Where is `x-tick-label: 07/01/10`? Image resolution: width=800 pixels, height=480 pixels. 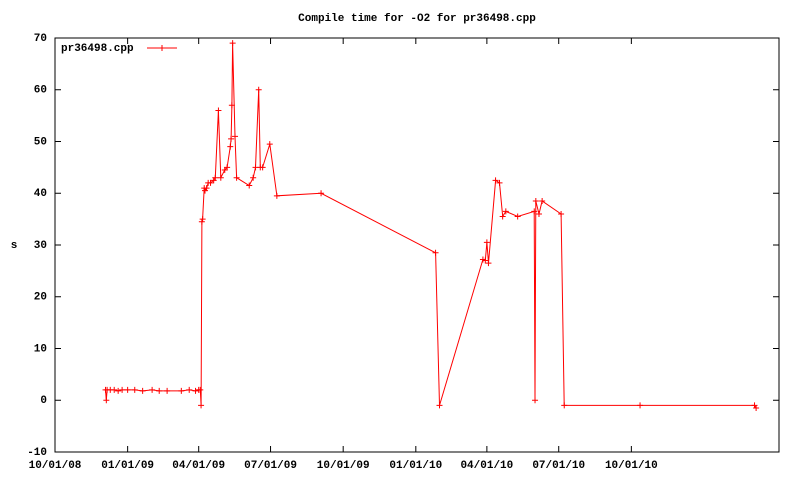 x-tick-label: 07/01/10 is located at coordinates (558, 466).